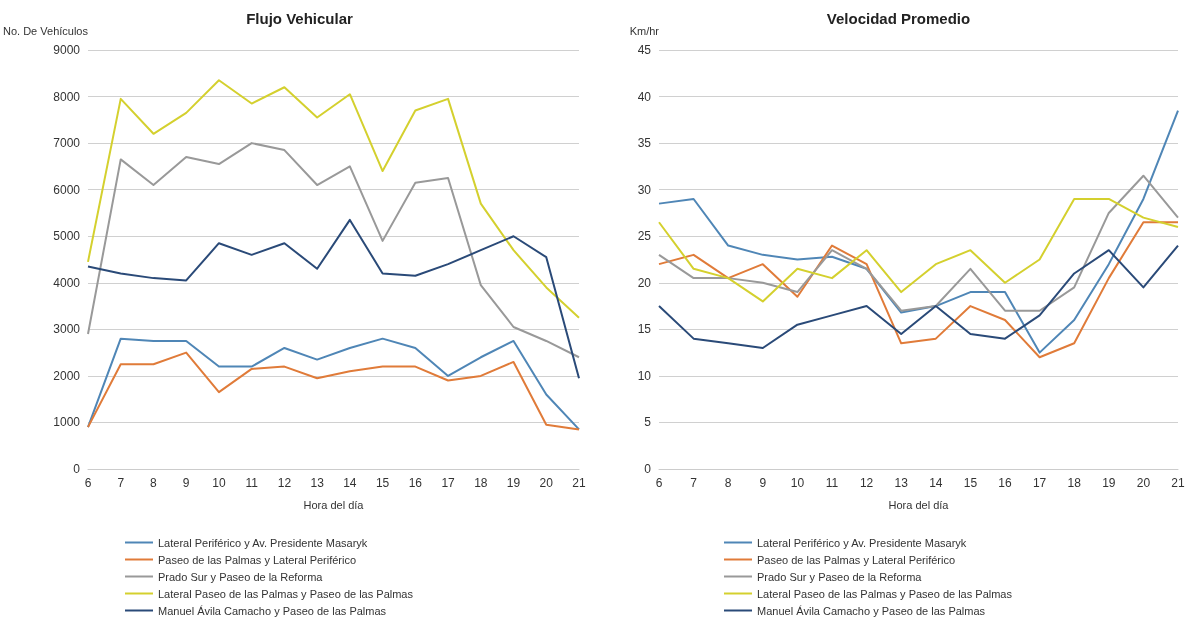 The image size is (1199, 629). Describe the element at coordinates (644, 329) in the screenshot. I see `y-tick-label: 15` at that location.